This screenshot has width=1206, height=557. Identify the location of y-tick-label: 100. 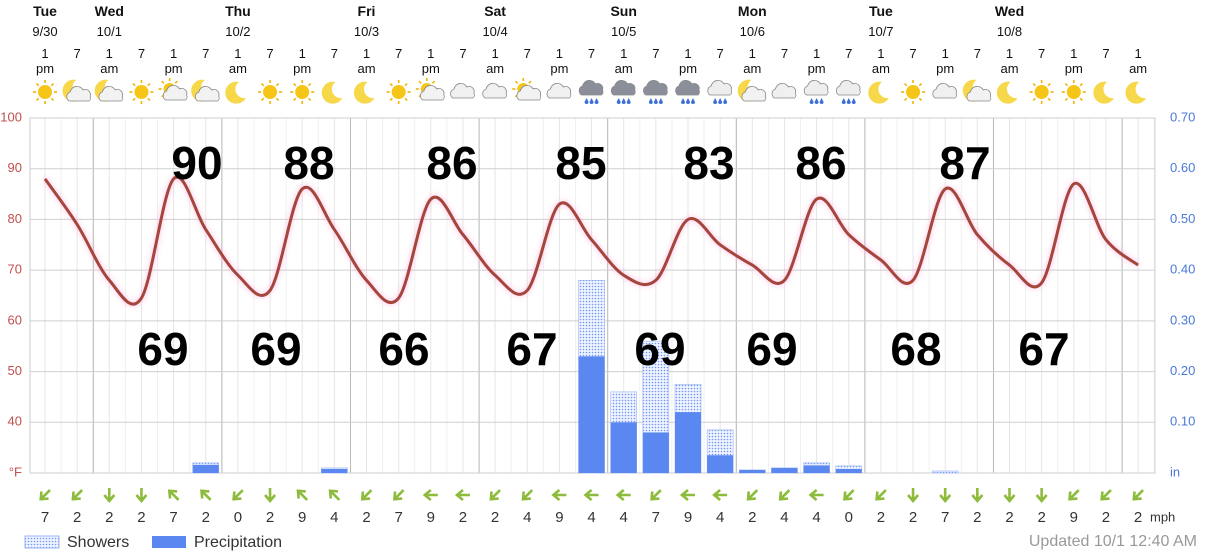
(11, 116).